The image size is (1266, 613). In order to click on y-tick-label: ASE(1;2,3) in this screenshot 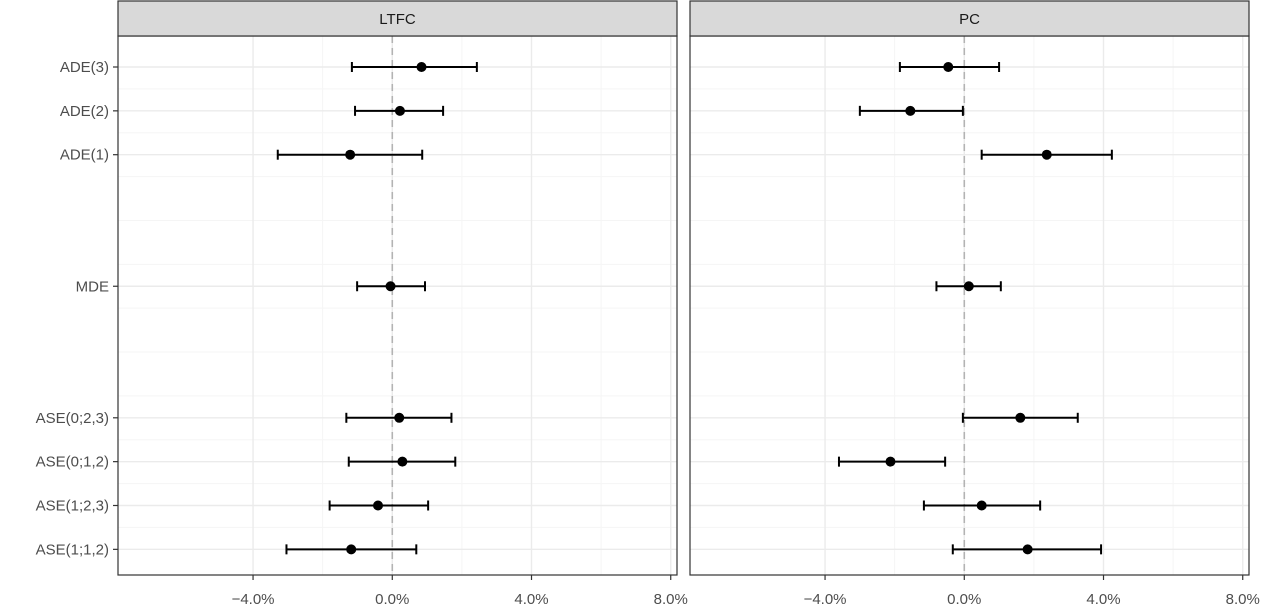, I will do `click(72, 506)`.